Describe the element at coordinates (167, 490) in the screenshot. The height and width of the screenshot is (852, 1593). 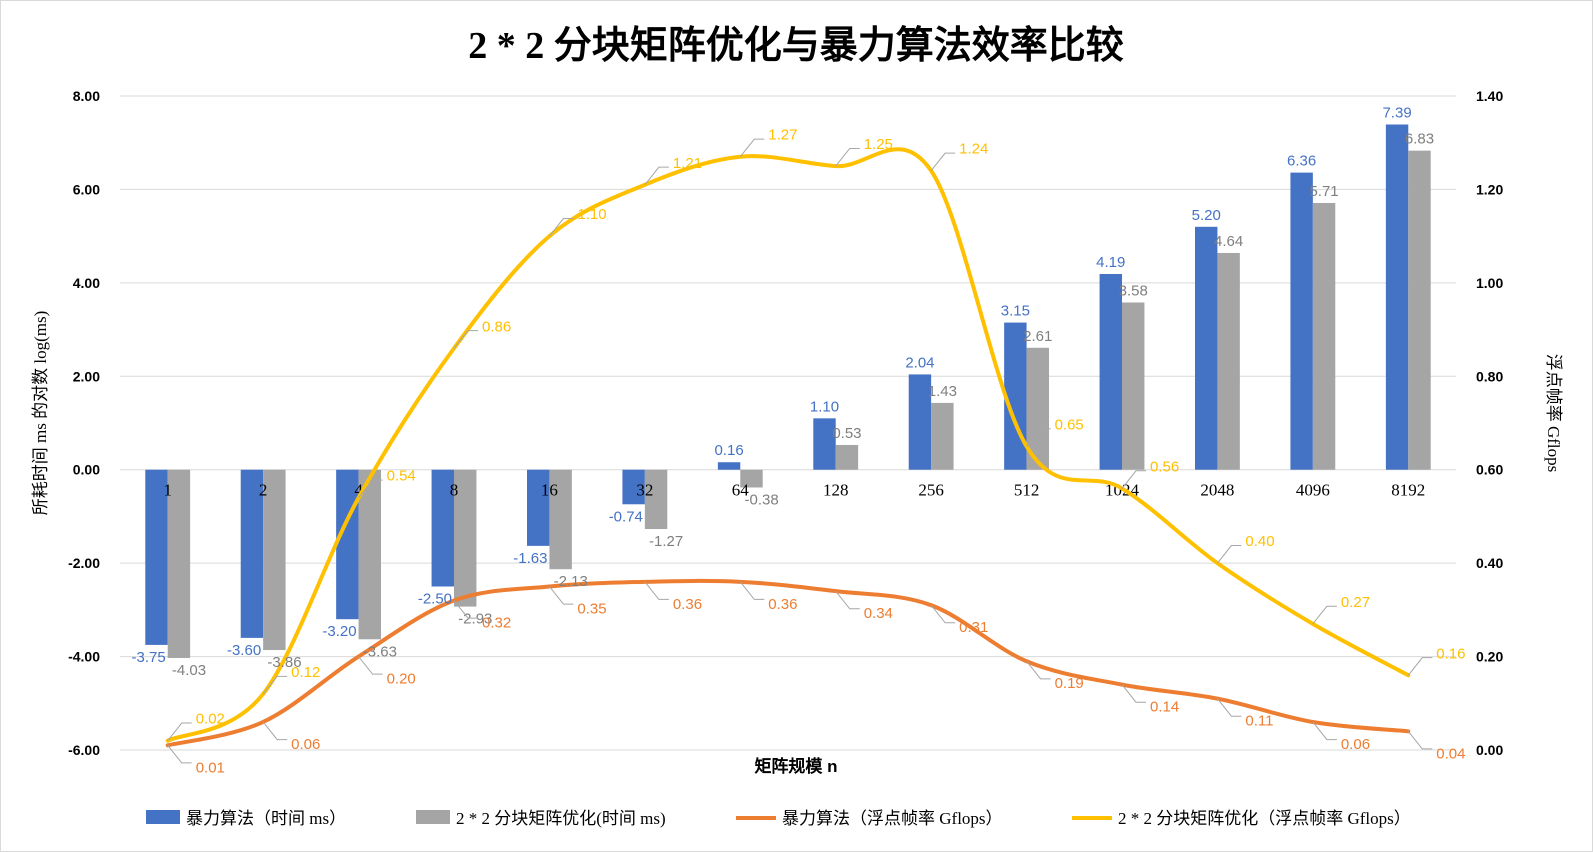
I see `category-label: 1` at that location.